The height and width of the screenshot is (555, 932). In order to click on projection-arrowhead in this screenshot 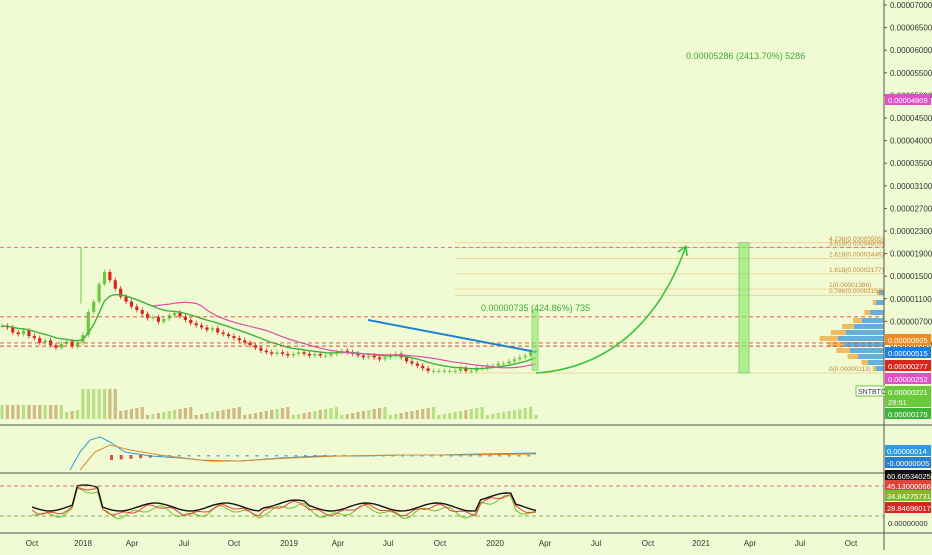, I will do `click(682, 251)`.